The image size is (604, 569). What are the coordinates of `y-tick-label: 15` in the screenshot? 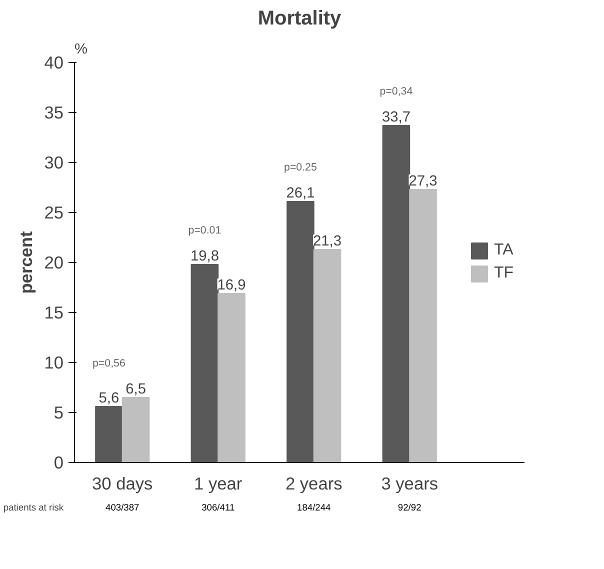 It's located at (54, 312).